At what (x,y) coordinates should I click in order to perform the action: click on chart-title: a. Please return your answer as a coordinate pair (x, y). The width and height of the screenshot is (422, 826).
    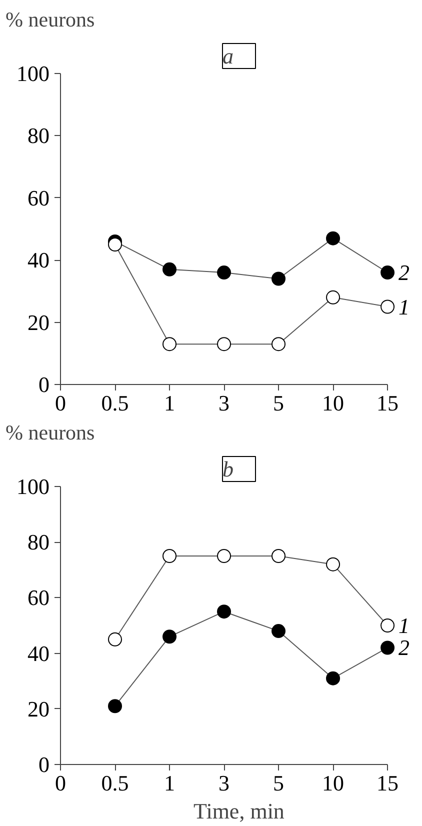
    Looking at the image, I should click on (228, 56).